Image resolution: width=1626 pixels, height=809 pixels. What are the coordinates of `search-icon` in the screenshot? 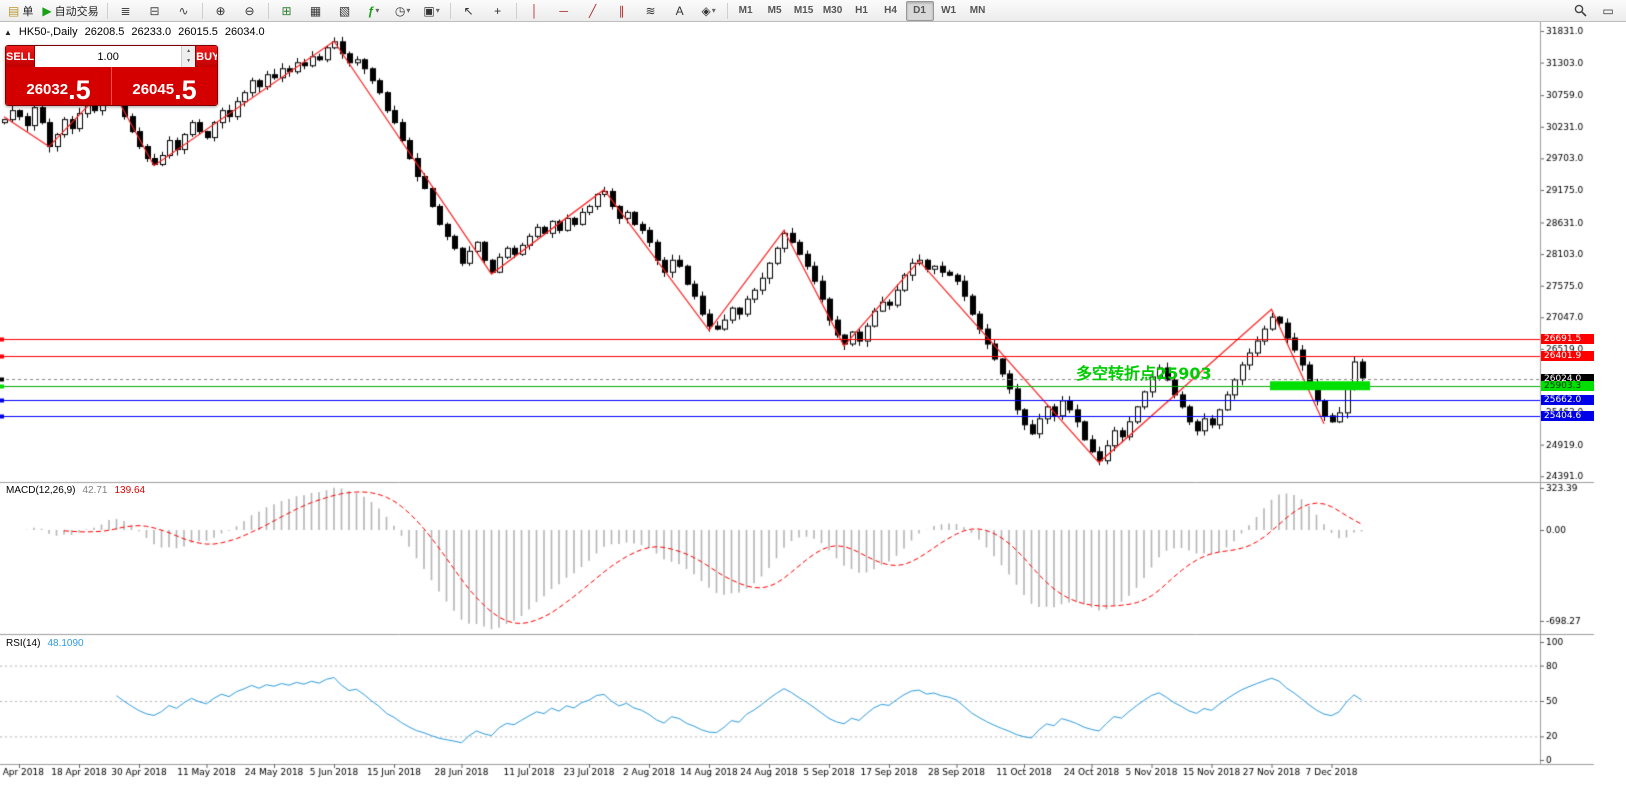 It's located at (1580, 10).